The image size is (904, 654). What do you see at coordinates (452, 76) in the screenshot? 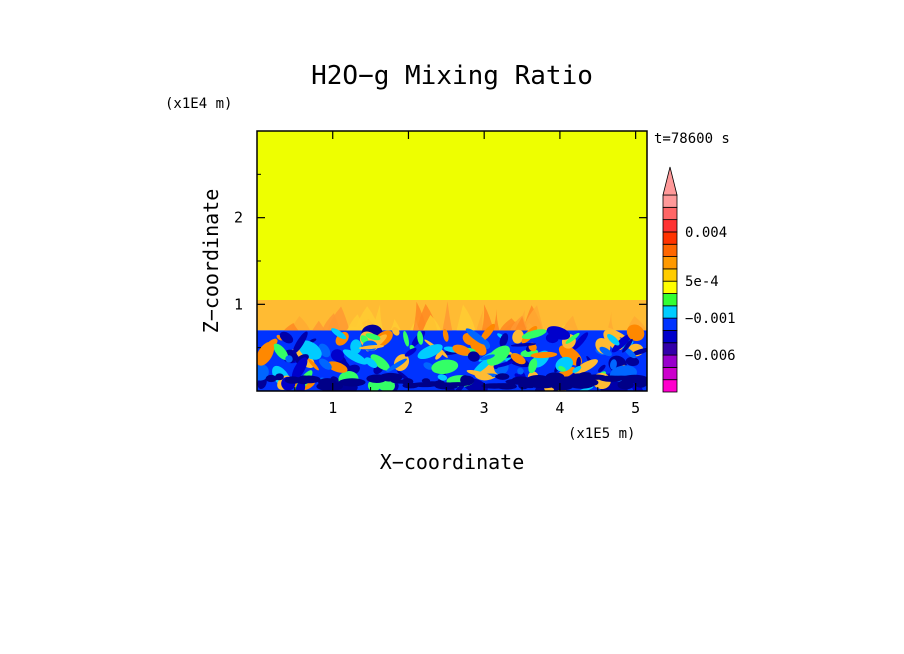
I see `chart-title: H2O−g Mixing Ratio` at bounding box center [452, 76].